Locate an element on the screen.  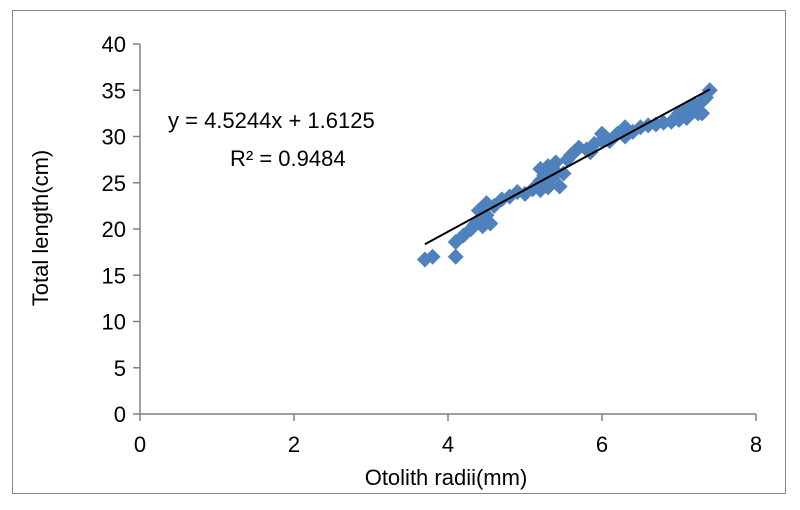
y-tick-label: 25 is located at coordinates (114, 183).